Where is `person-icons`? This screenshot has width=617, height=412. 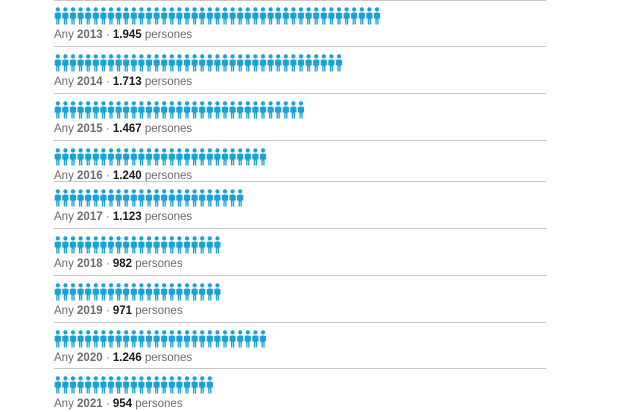 person-icons is located at coordinates (160, 339).